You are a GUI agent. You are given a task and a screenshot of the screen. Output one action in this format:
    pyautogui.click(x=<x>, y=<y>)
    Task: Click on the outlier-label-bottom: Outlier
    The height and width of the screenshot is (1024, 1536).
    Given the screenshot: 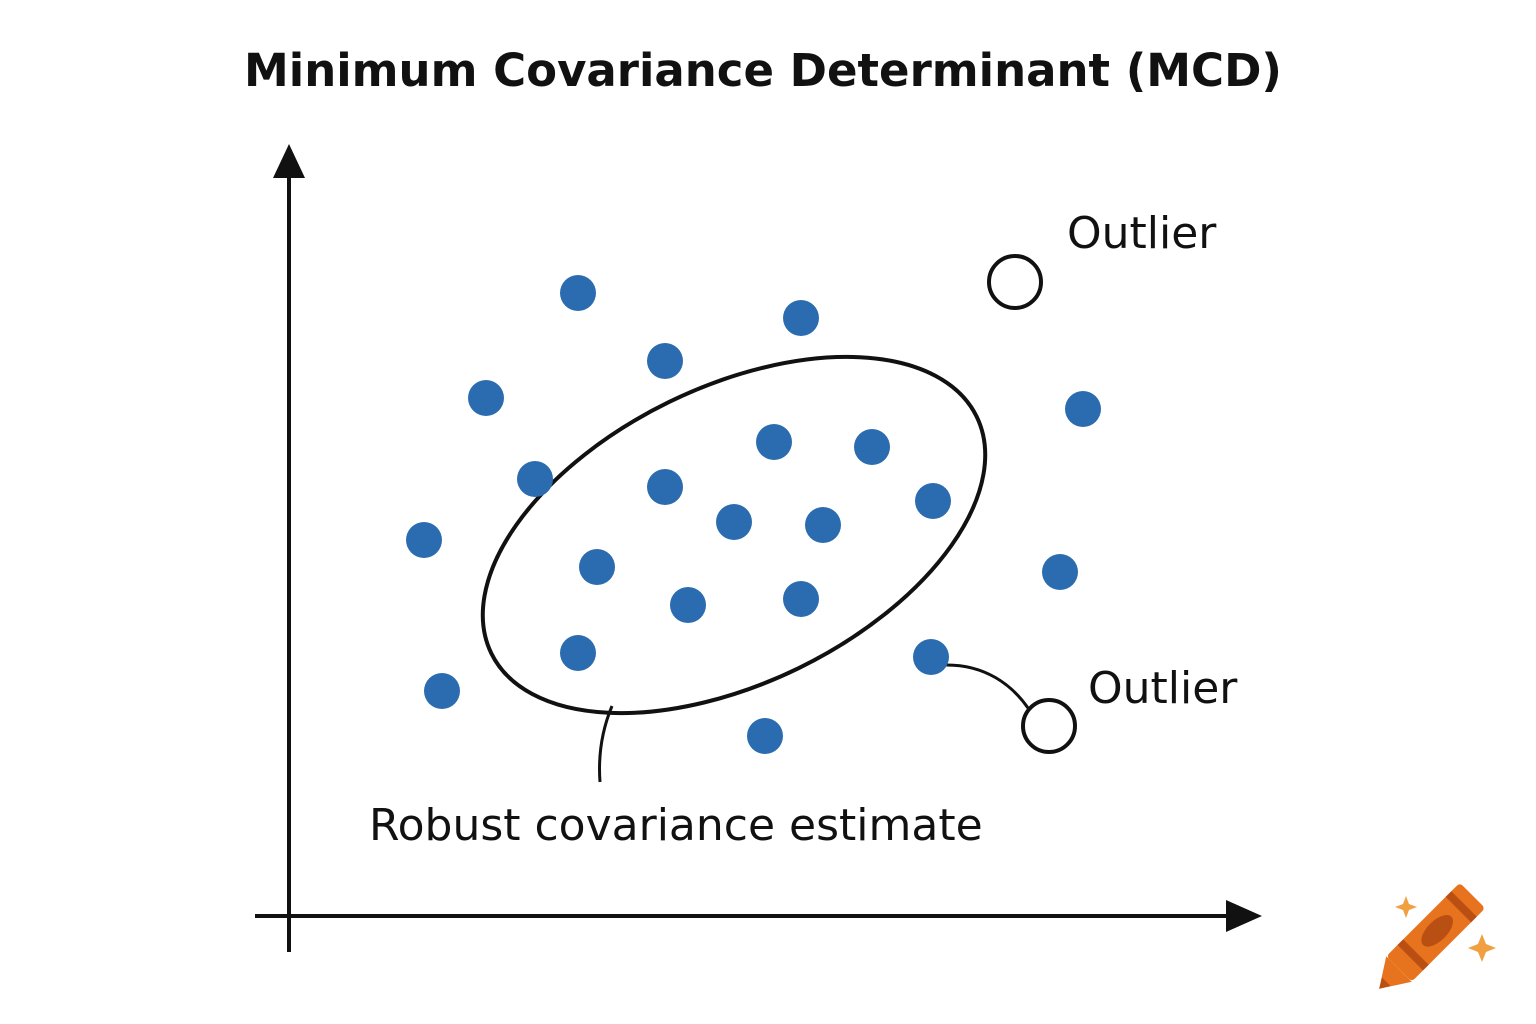 What is the action you would take?
    pyautogui.click(x=1163, y=688)
    